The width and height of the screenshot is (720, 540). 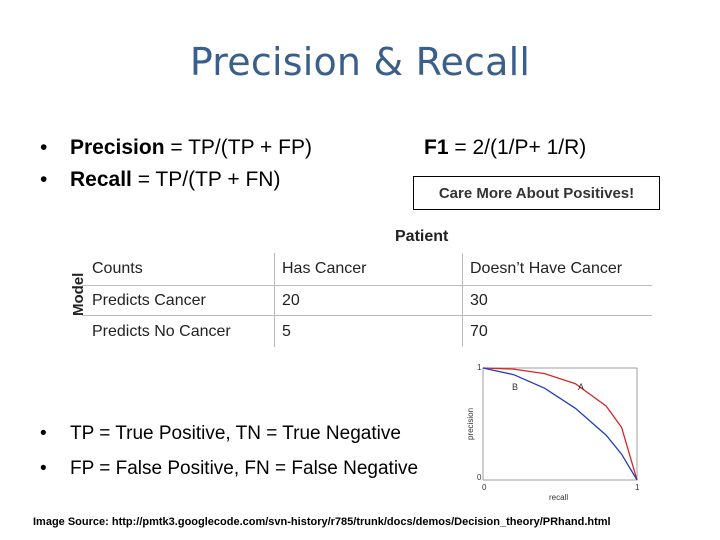 I want to click on y-tick-label-top: 1, so click(x=479, y=367).